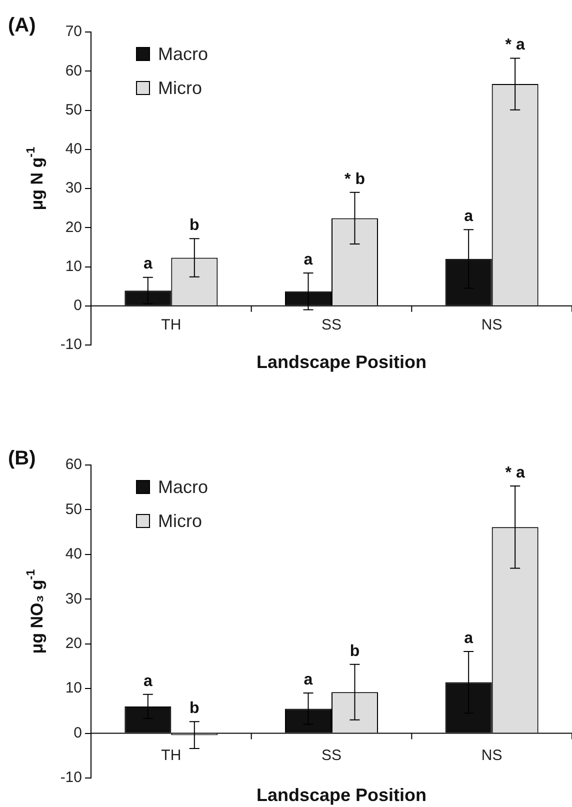 This screenshot has width=572, height=807. What do you see at coordinates (73, 31) in the screenshot?
I see `y-tick-label: 70` at bounding box center [73, 31].